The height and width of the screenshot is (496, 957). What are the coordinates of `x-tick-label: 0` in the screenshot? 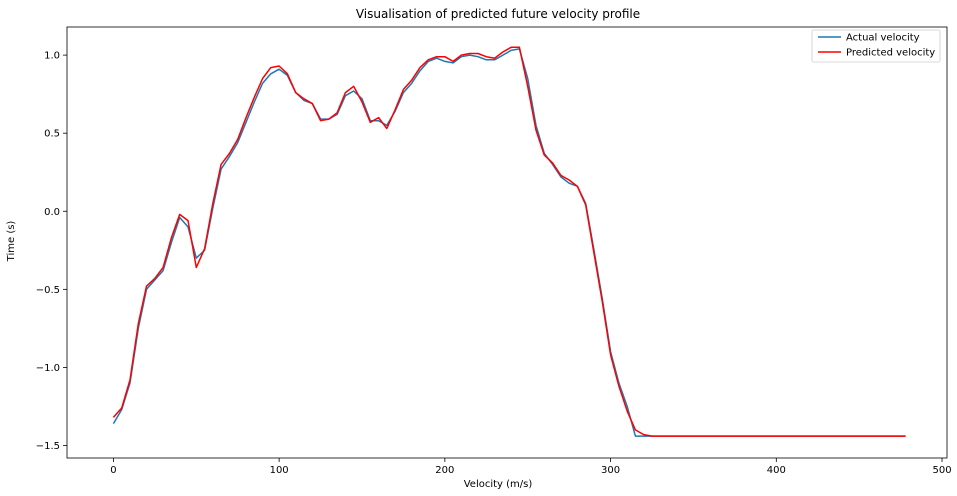 It's located at (113, 470).